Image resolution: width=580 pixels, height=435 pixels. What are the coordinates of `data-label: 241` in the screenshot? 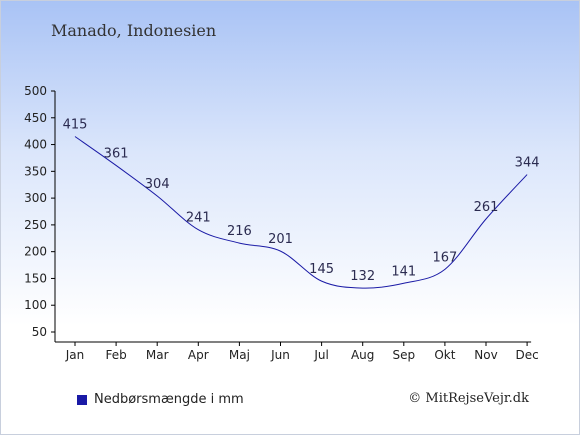 It's located at (198, 218).